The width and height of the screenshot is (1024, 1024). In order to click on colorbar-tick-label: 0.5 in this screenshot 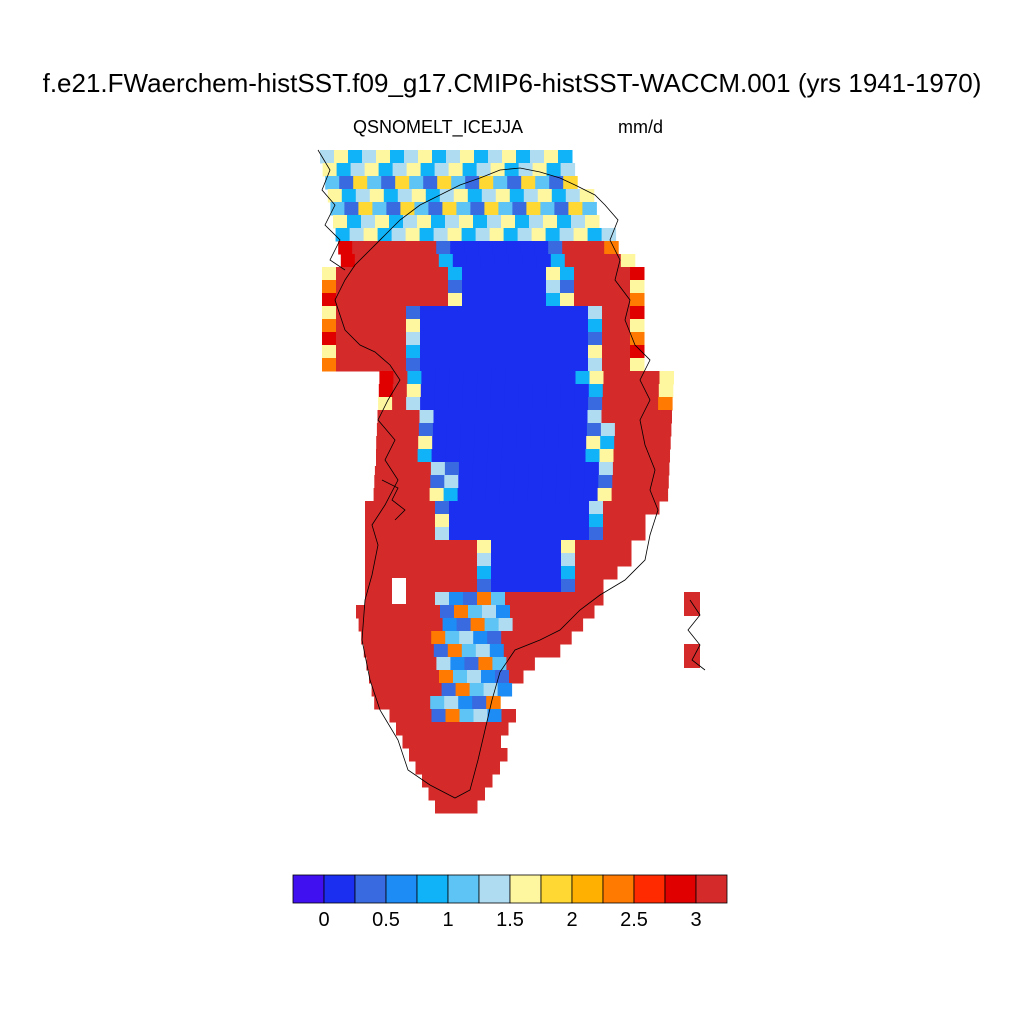, I will do `click(386, 920)`.